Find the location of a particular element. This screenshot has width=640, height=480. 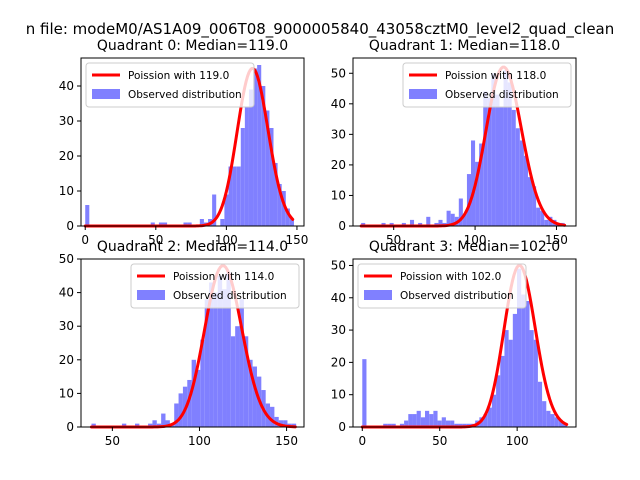

subplot-title: Quadrant 3: Median=102.0 is located at coordinates (464, 247).